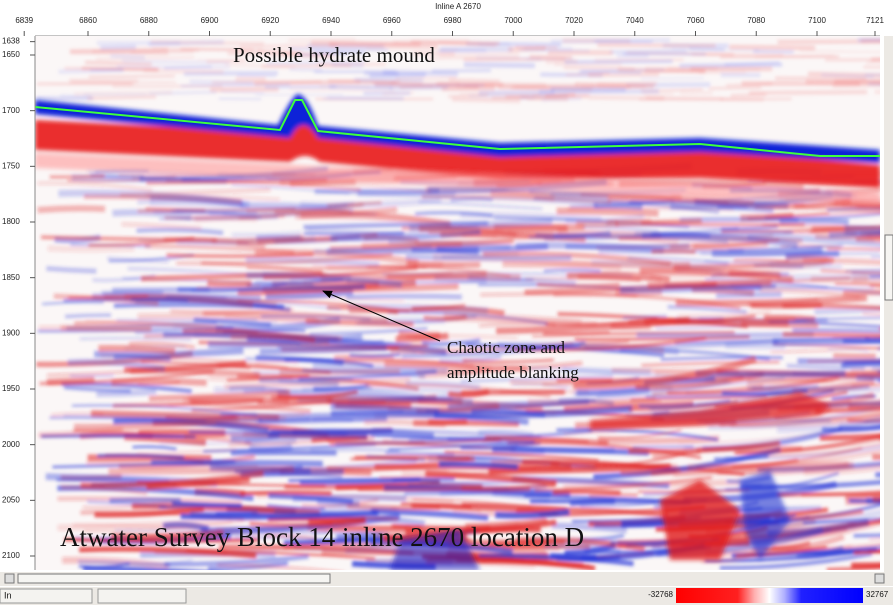 The height and width of the screenshot is (610, 893). I want to click on scroll-right, so click(879, 578).